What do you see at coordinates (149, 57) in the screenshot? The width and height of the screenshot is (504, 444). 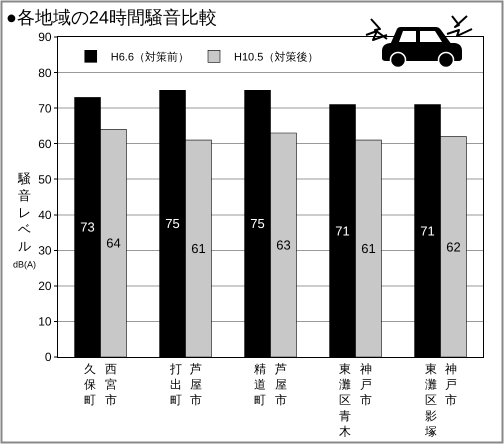 I see `legend-label: H6.6（対策前）` at bounding box center [149, 57].